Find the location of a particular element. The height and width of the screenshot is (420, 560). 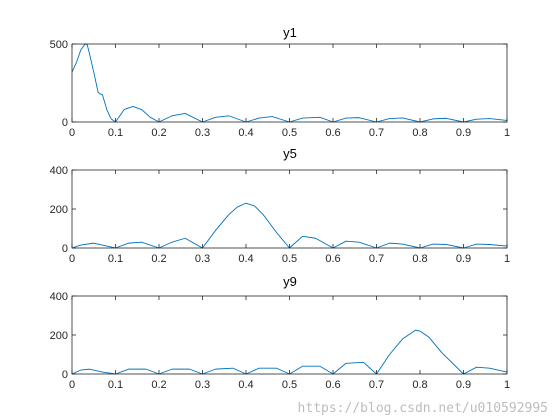

subplot-title: y1 is located at coordinates (290, 32).